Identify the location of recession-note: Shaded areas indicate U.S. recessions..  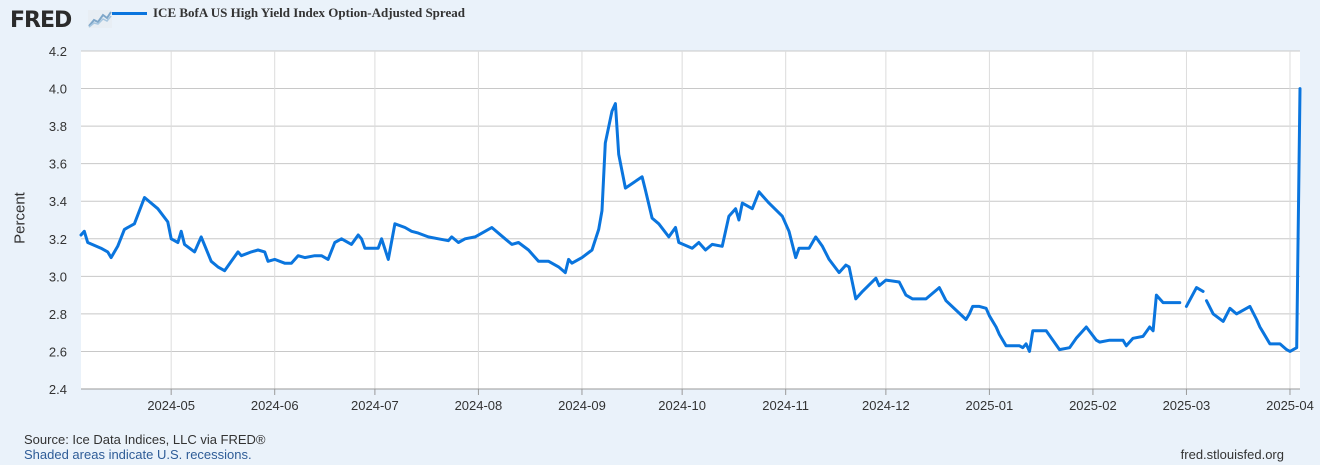
(138, 454).